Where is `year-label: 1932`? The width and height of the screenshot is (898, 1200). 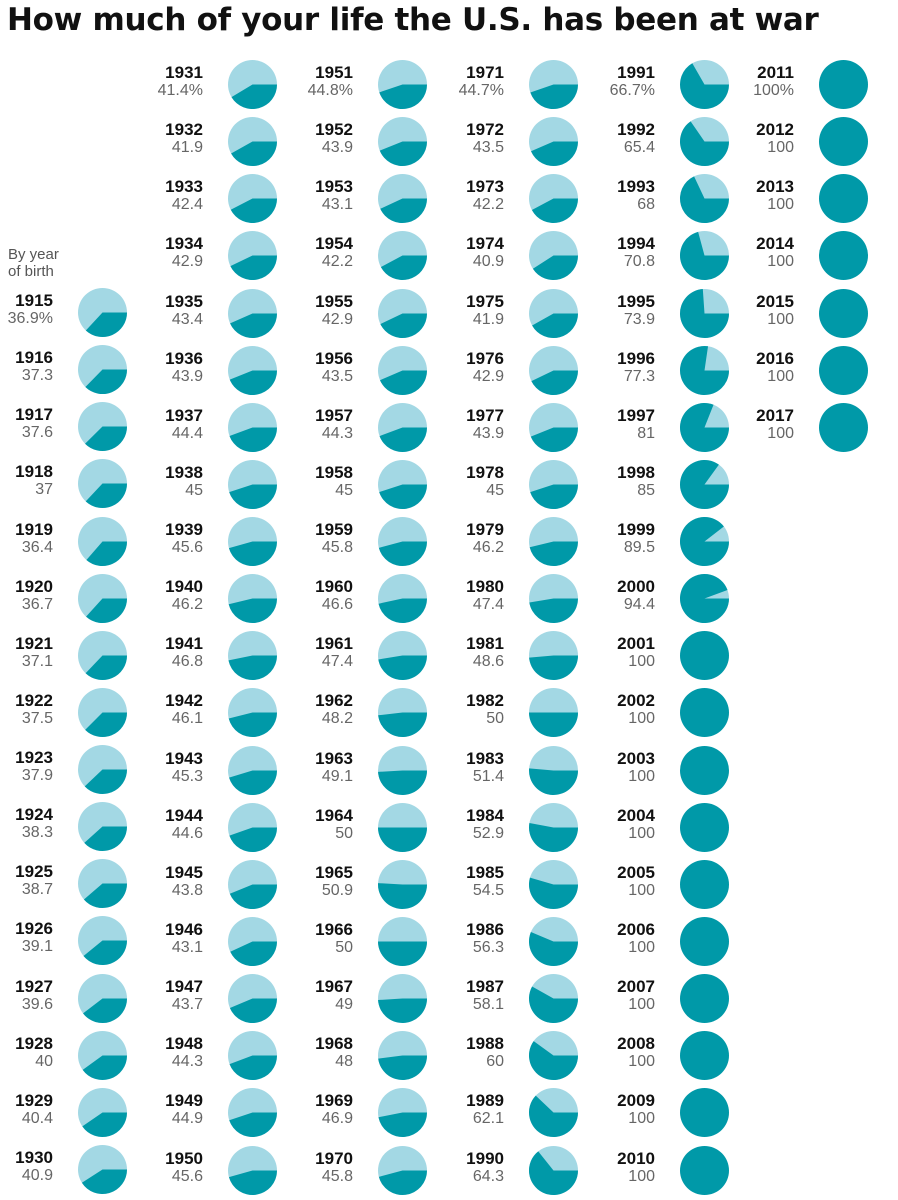
year-label: 1932 is located at coordinates (184, 130).